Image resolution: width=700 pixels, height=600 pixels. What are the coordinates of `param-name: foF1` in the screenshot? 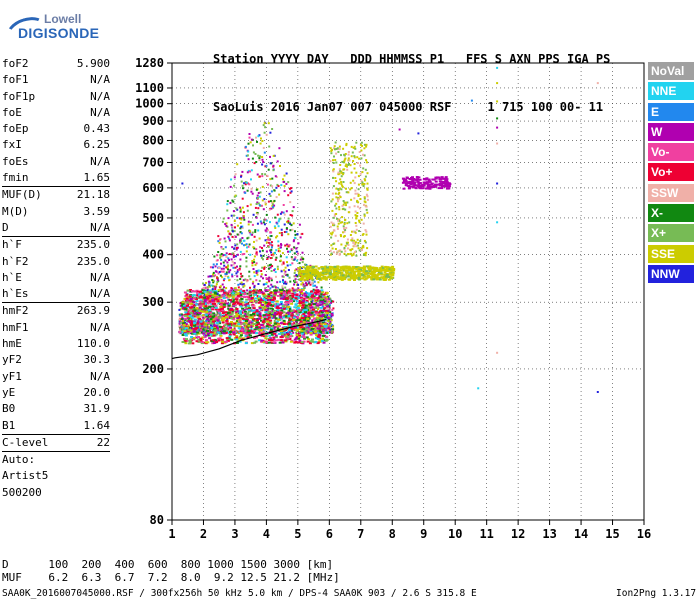 It's located at (15, 80).